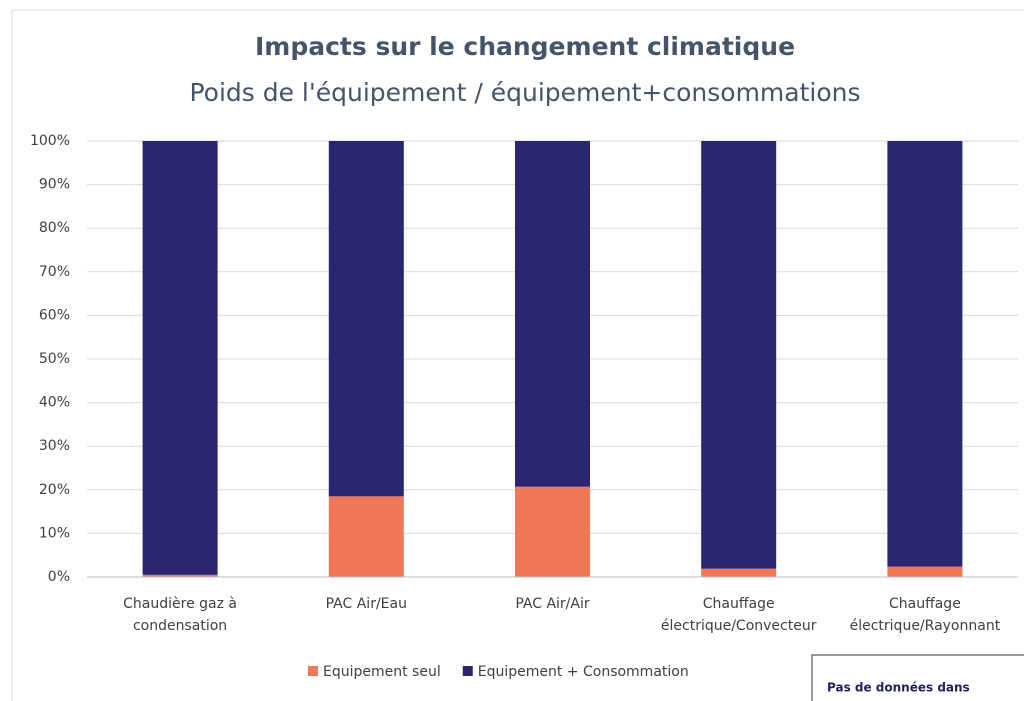 The image size is (1024, 701). I want to click on x-tick-label: Chaudière gaz à, so click(180, 604).